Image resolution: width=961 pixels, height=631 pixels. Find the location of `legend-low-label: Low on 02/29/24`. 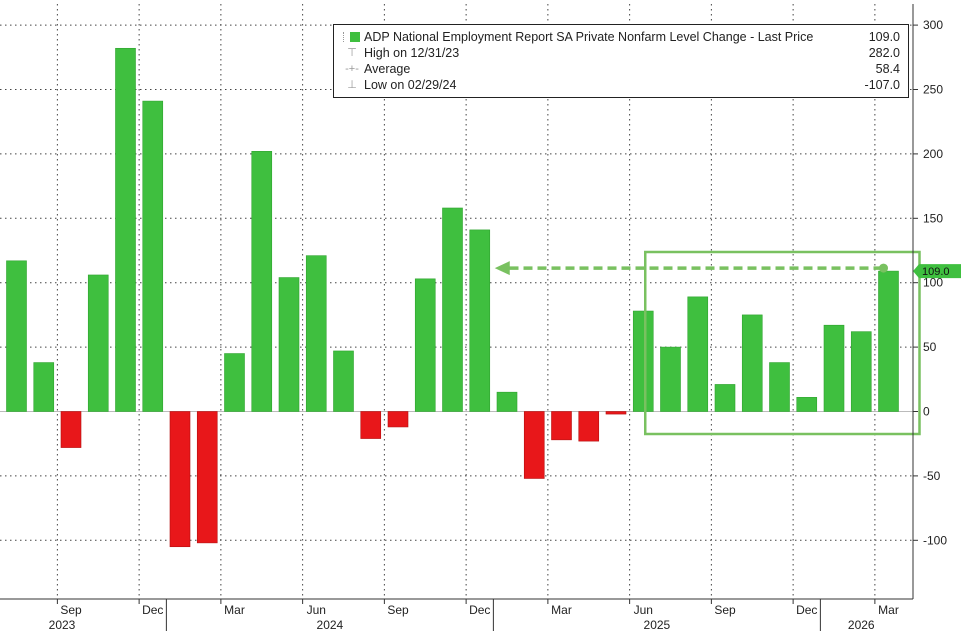

legend-low-label: Low on 02/29/24 is located at coordinates (410, 85).